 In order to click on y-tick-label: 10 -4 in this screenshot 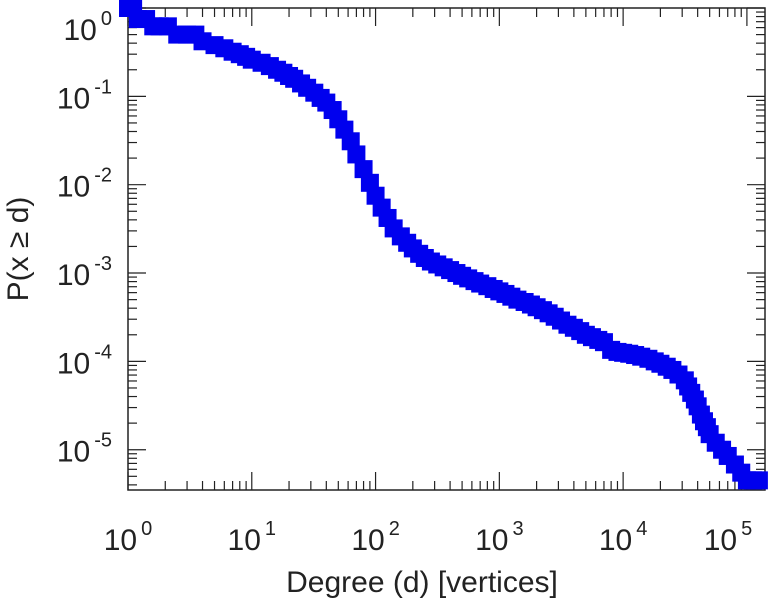, I will do `click(84, 360)`.